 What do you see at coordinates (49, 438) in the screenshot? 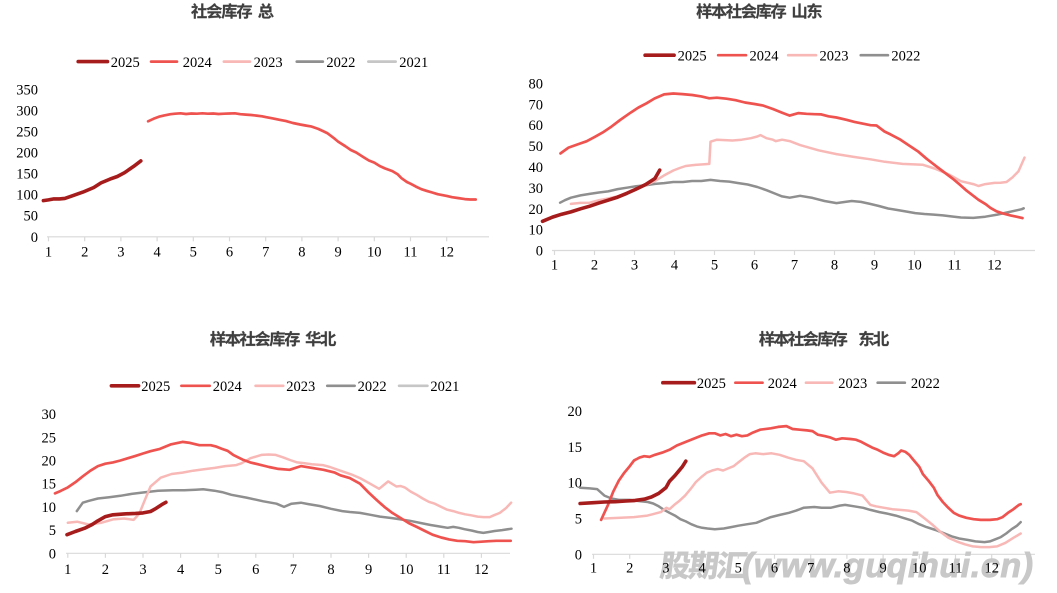
I see `svg-text: 25` at bounding box center [49, 438].